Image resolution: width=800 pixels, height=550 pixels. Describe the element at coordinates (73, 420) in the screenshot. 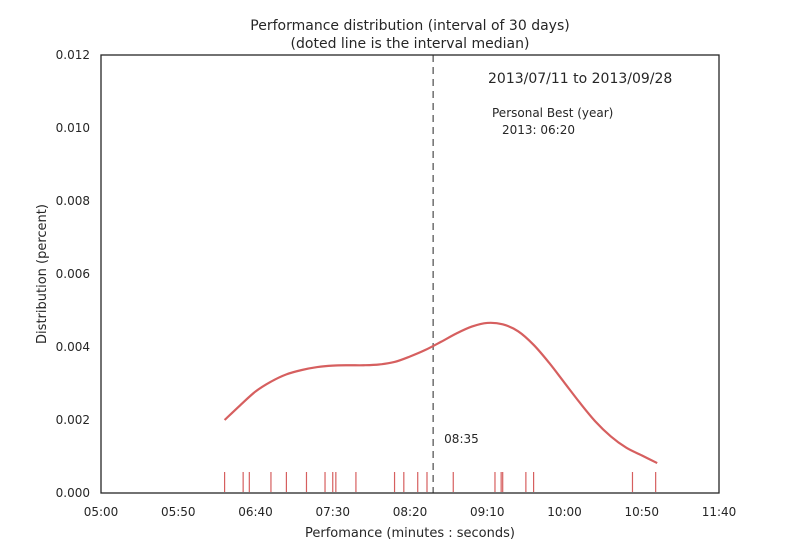

I see `y-tick-label: 0.002` at that location.